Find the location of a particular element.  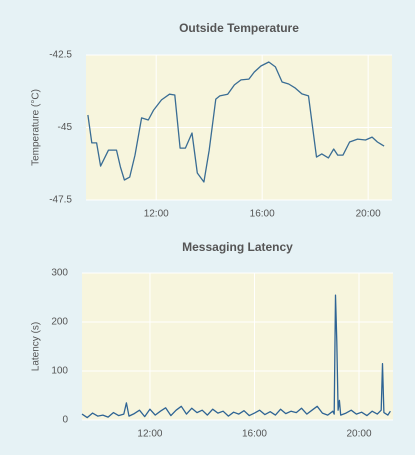

y-tick-label: 300 is located at coordinates (59, 273).